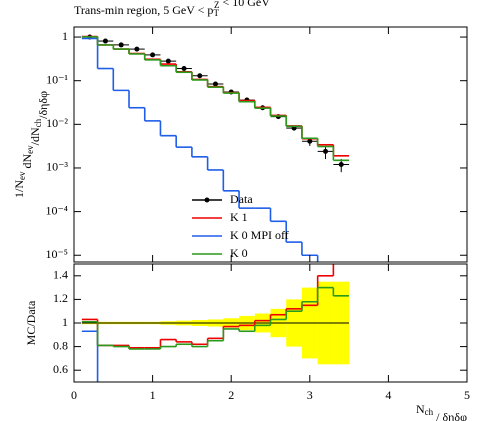 This screenshot has width=482, height=421. I want to click on x-tick-label: 2, so click(231, 395).